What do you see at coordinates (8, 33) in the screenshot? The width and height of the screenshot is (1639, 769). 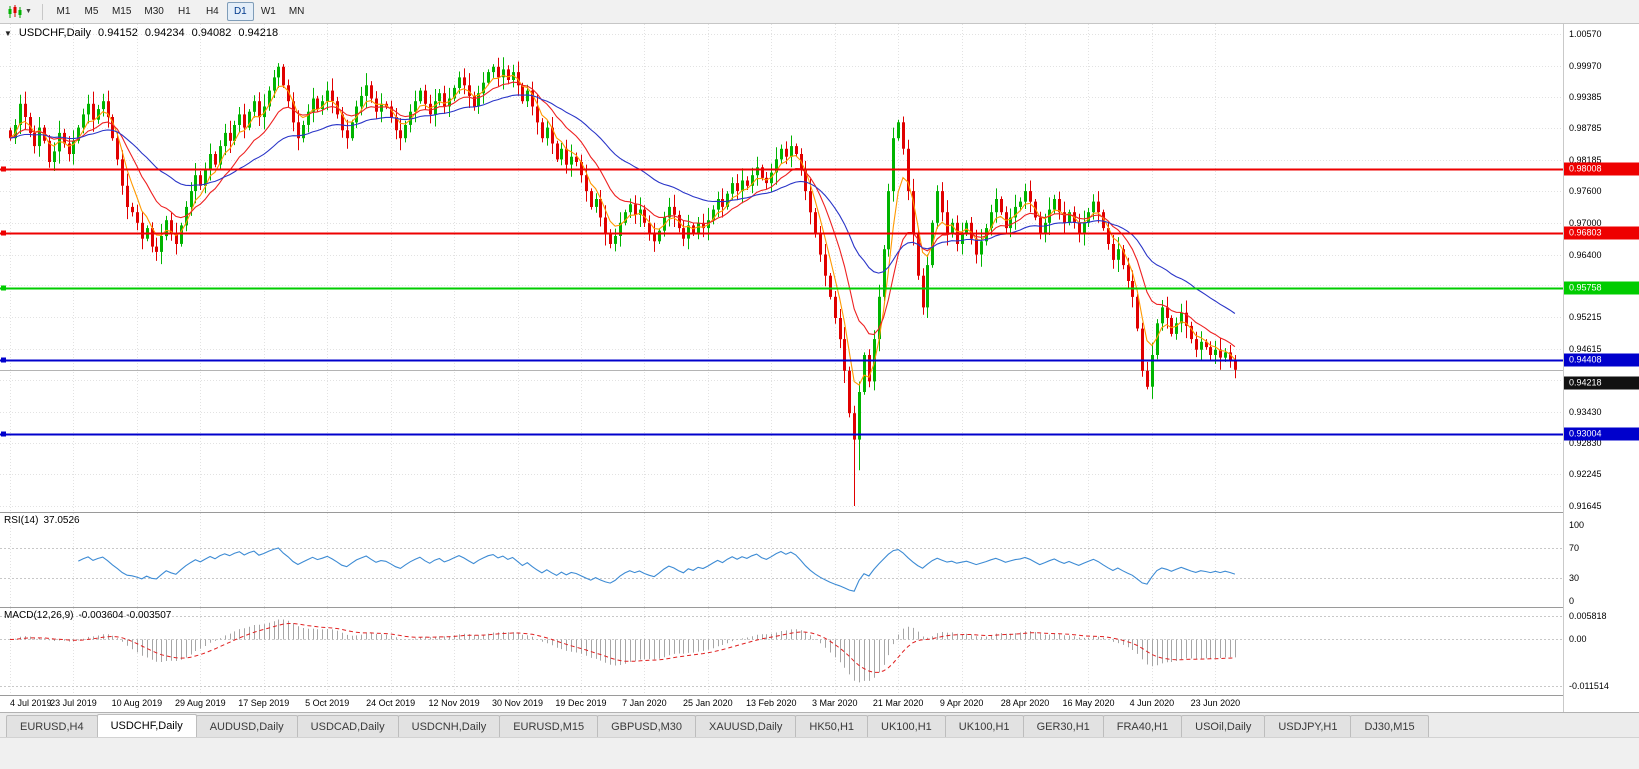 I see `chart-dropdown-icon: ▼` at bounding box center [8, 33].